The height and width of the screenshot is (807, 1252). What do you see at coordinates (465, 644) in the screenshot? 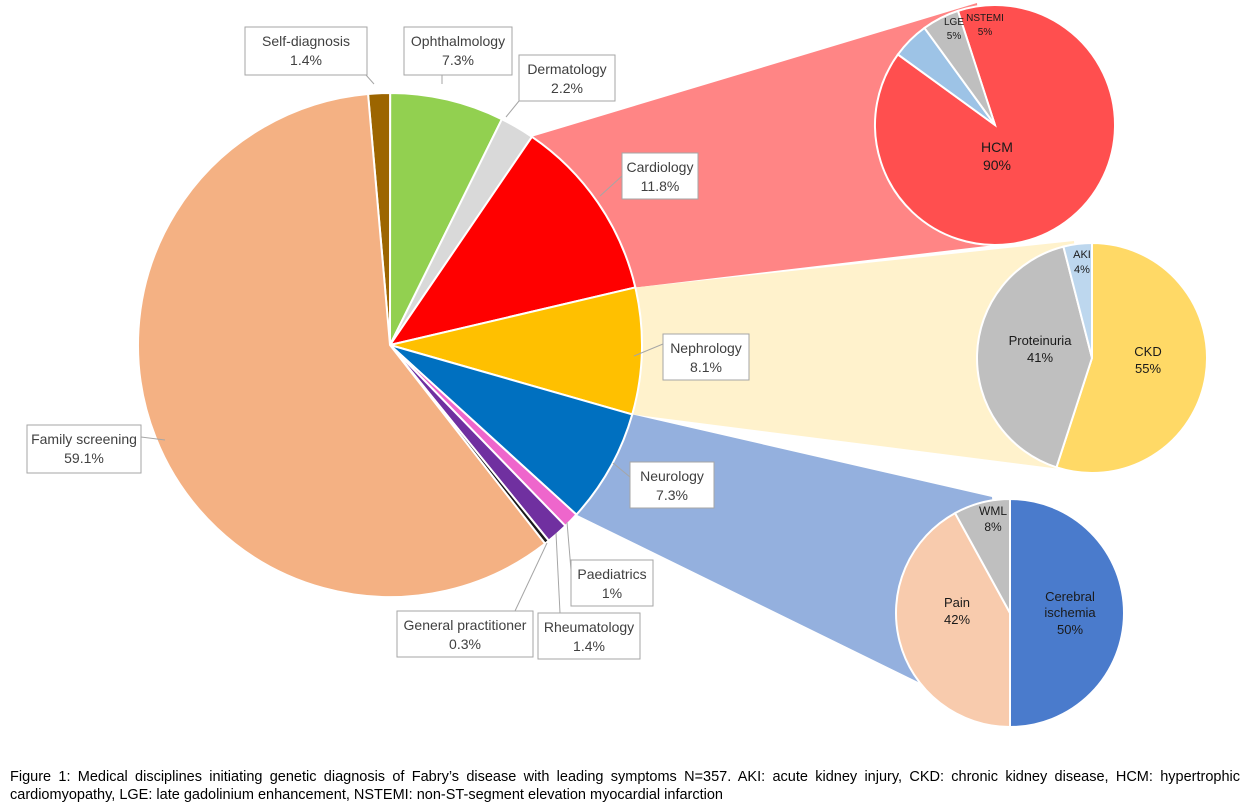
I see `value-general-practitioner: 0.3%` at bounding box center [465, 644].